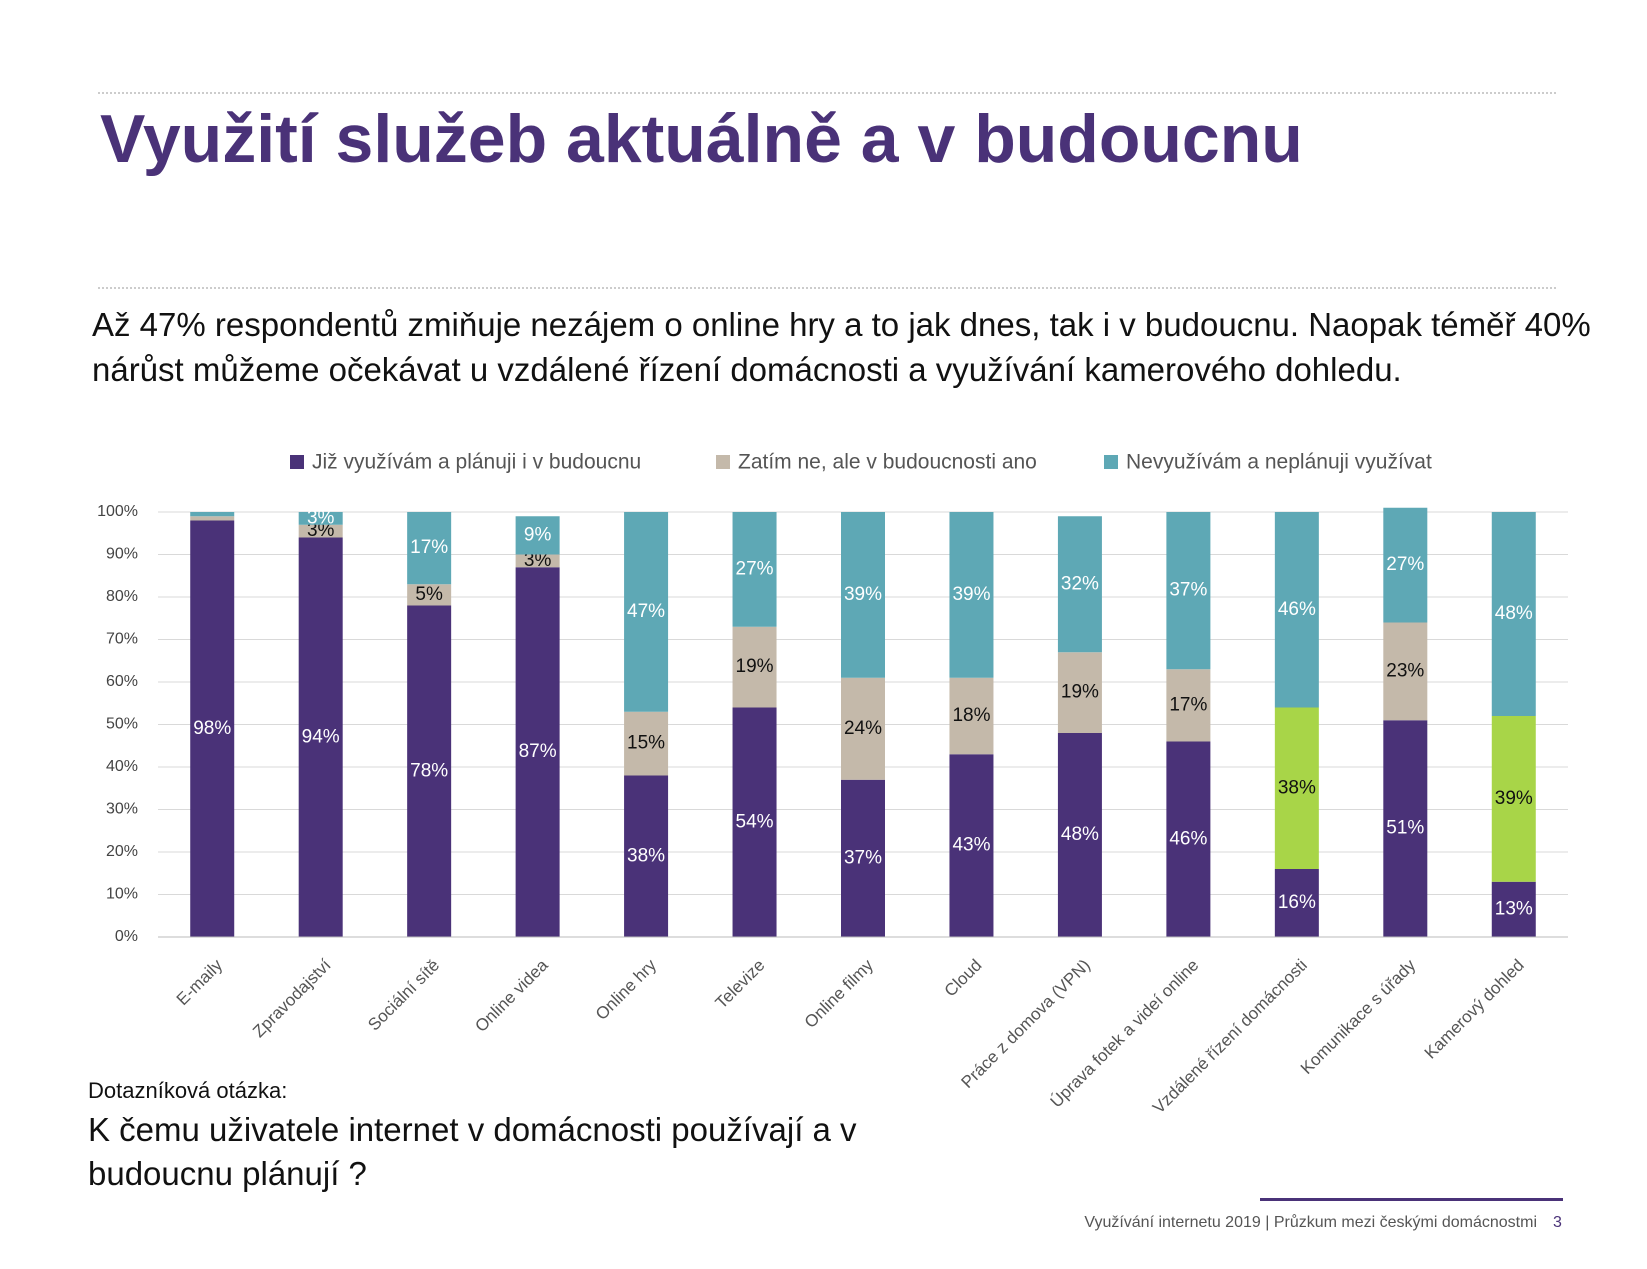 This screenshot has width=1647, height=1269. I want to click on x-tick-label: Cloud, so click(963, 978).